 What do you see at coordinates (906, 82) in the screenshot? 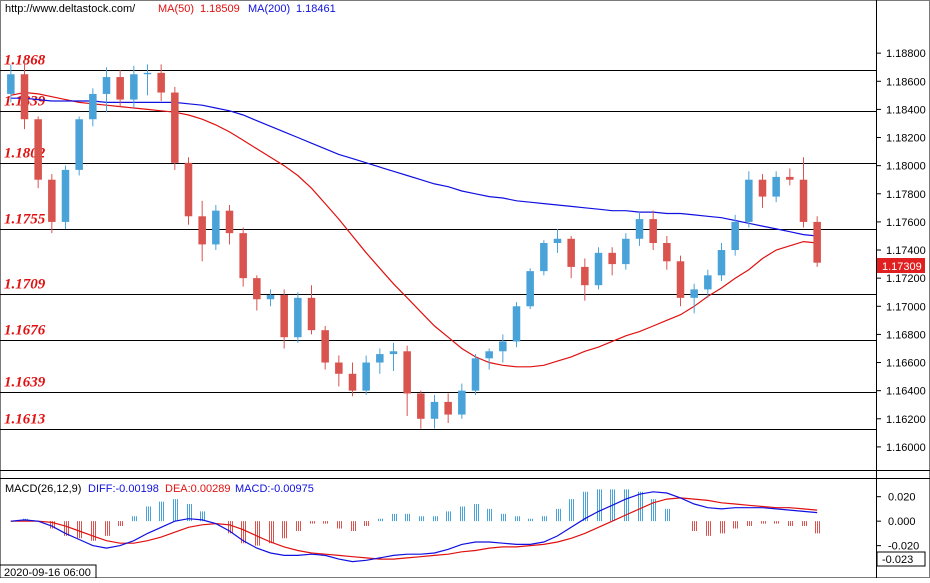
I see `price-tick-label: 1.18600` at bounding box center [906, 82].